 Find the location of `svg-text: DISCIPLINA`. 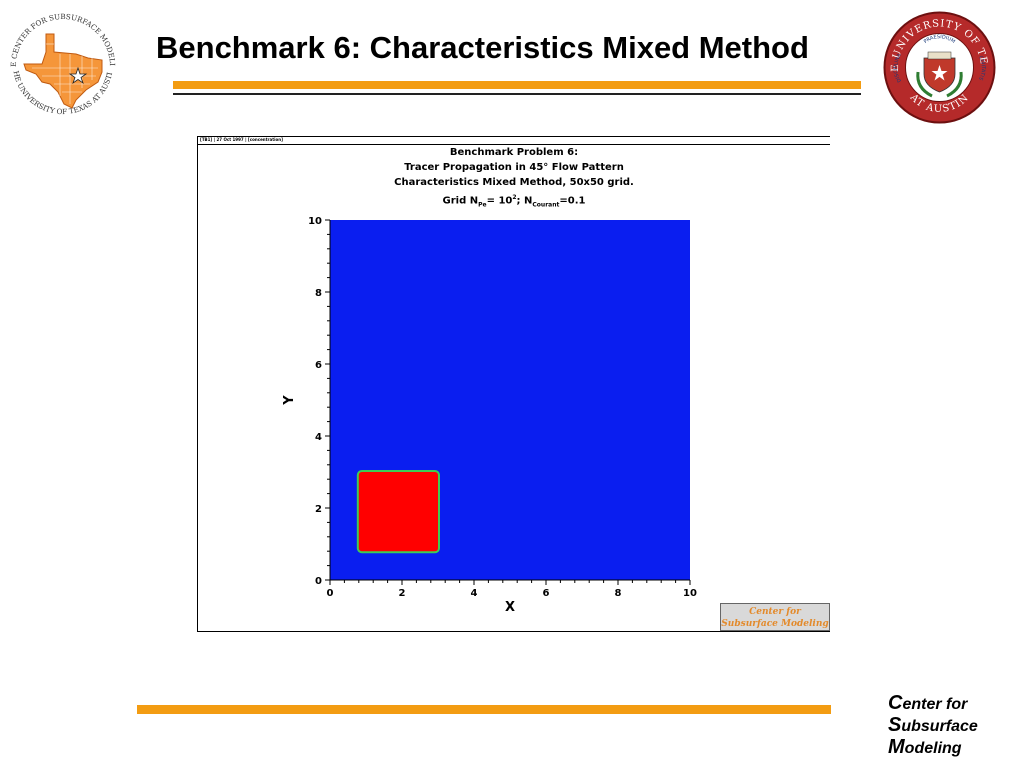

svg-text: DISCIPLINA is located at coordinates (898, 67).